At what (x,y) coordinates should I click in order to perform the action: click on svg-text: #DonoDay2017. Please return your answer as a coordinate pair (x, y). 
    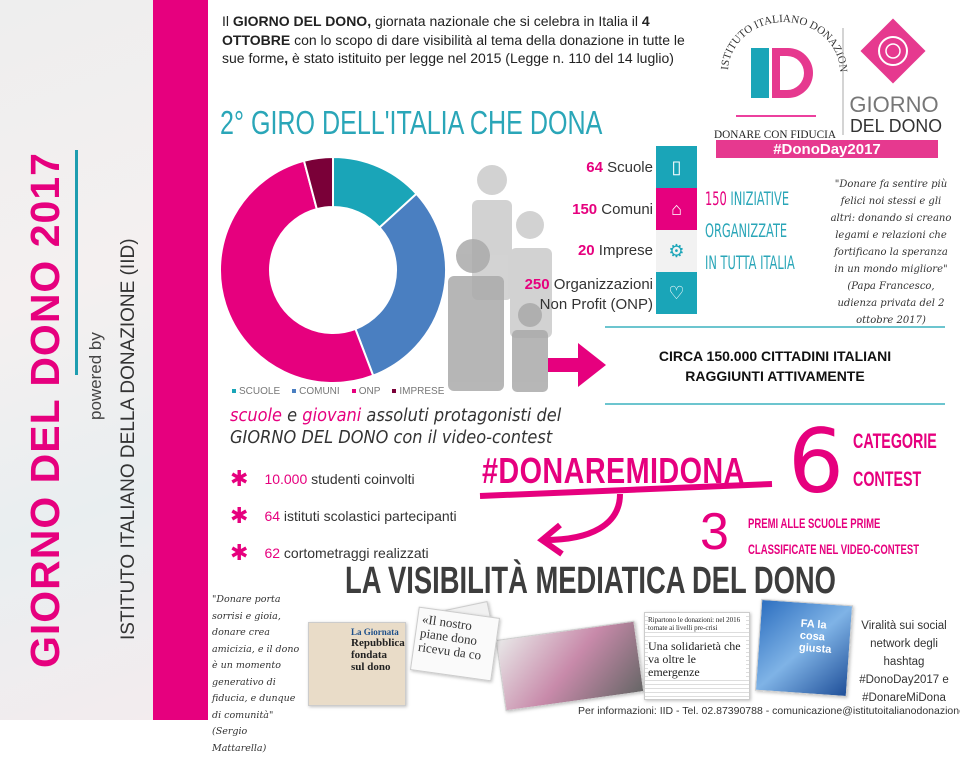
    Looking at the image, I should click on (827, 149).